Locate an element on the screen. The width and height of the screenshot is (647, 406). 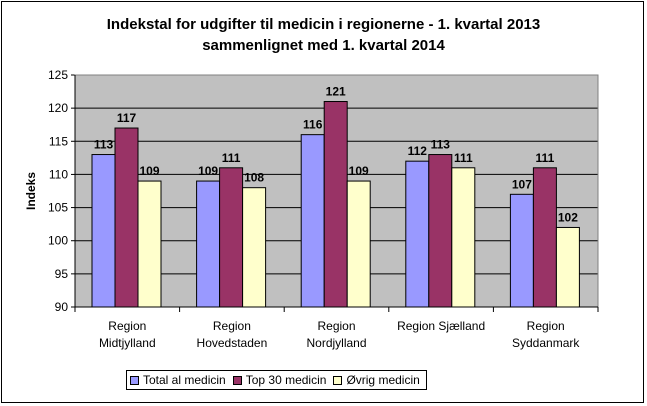
legend-label: Top 30 medicin is located at coordinates (286, 380).